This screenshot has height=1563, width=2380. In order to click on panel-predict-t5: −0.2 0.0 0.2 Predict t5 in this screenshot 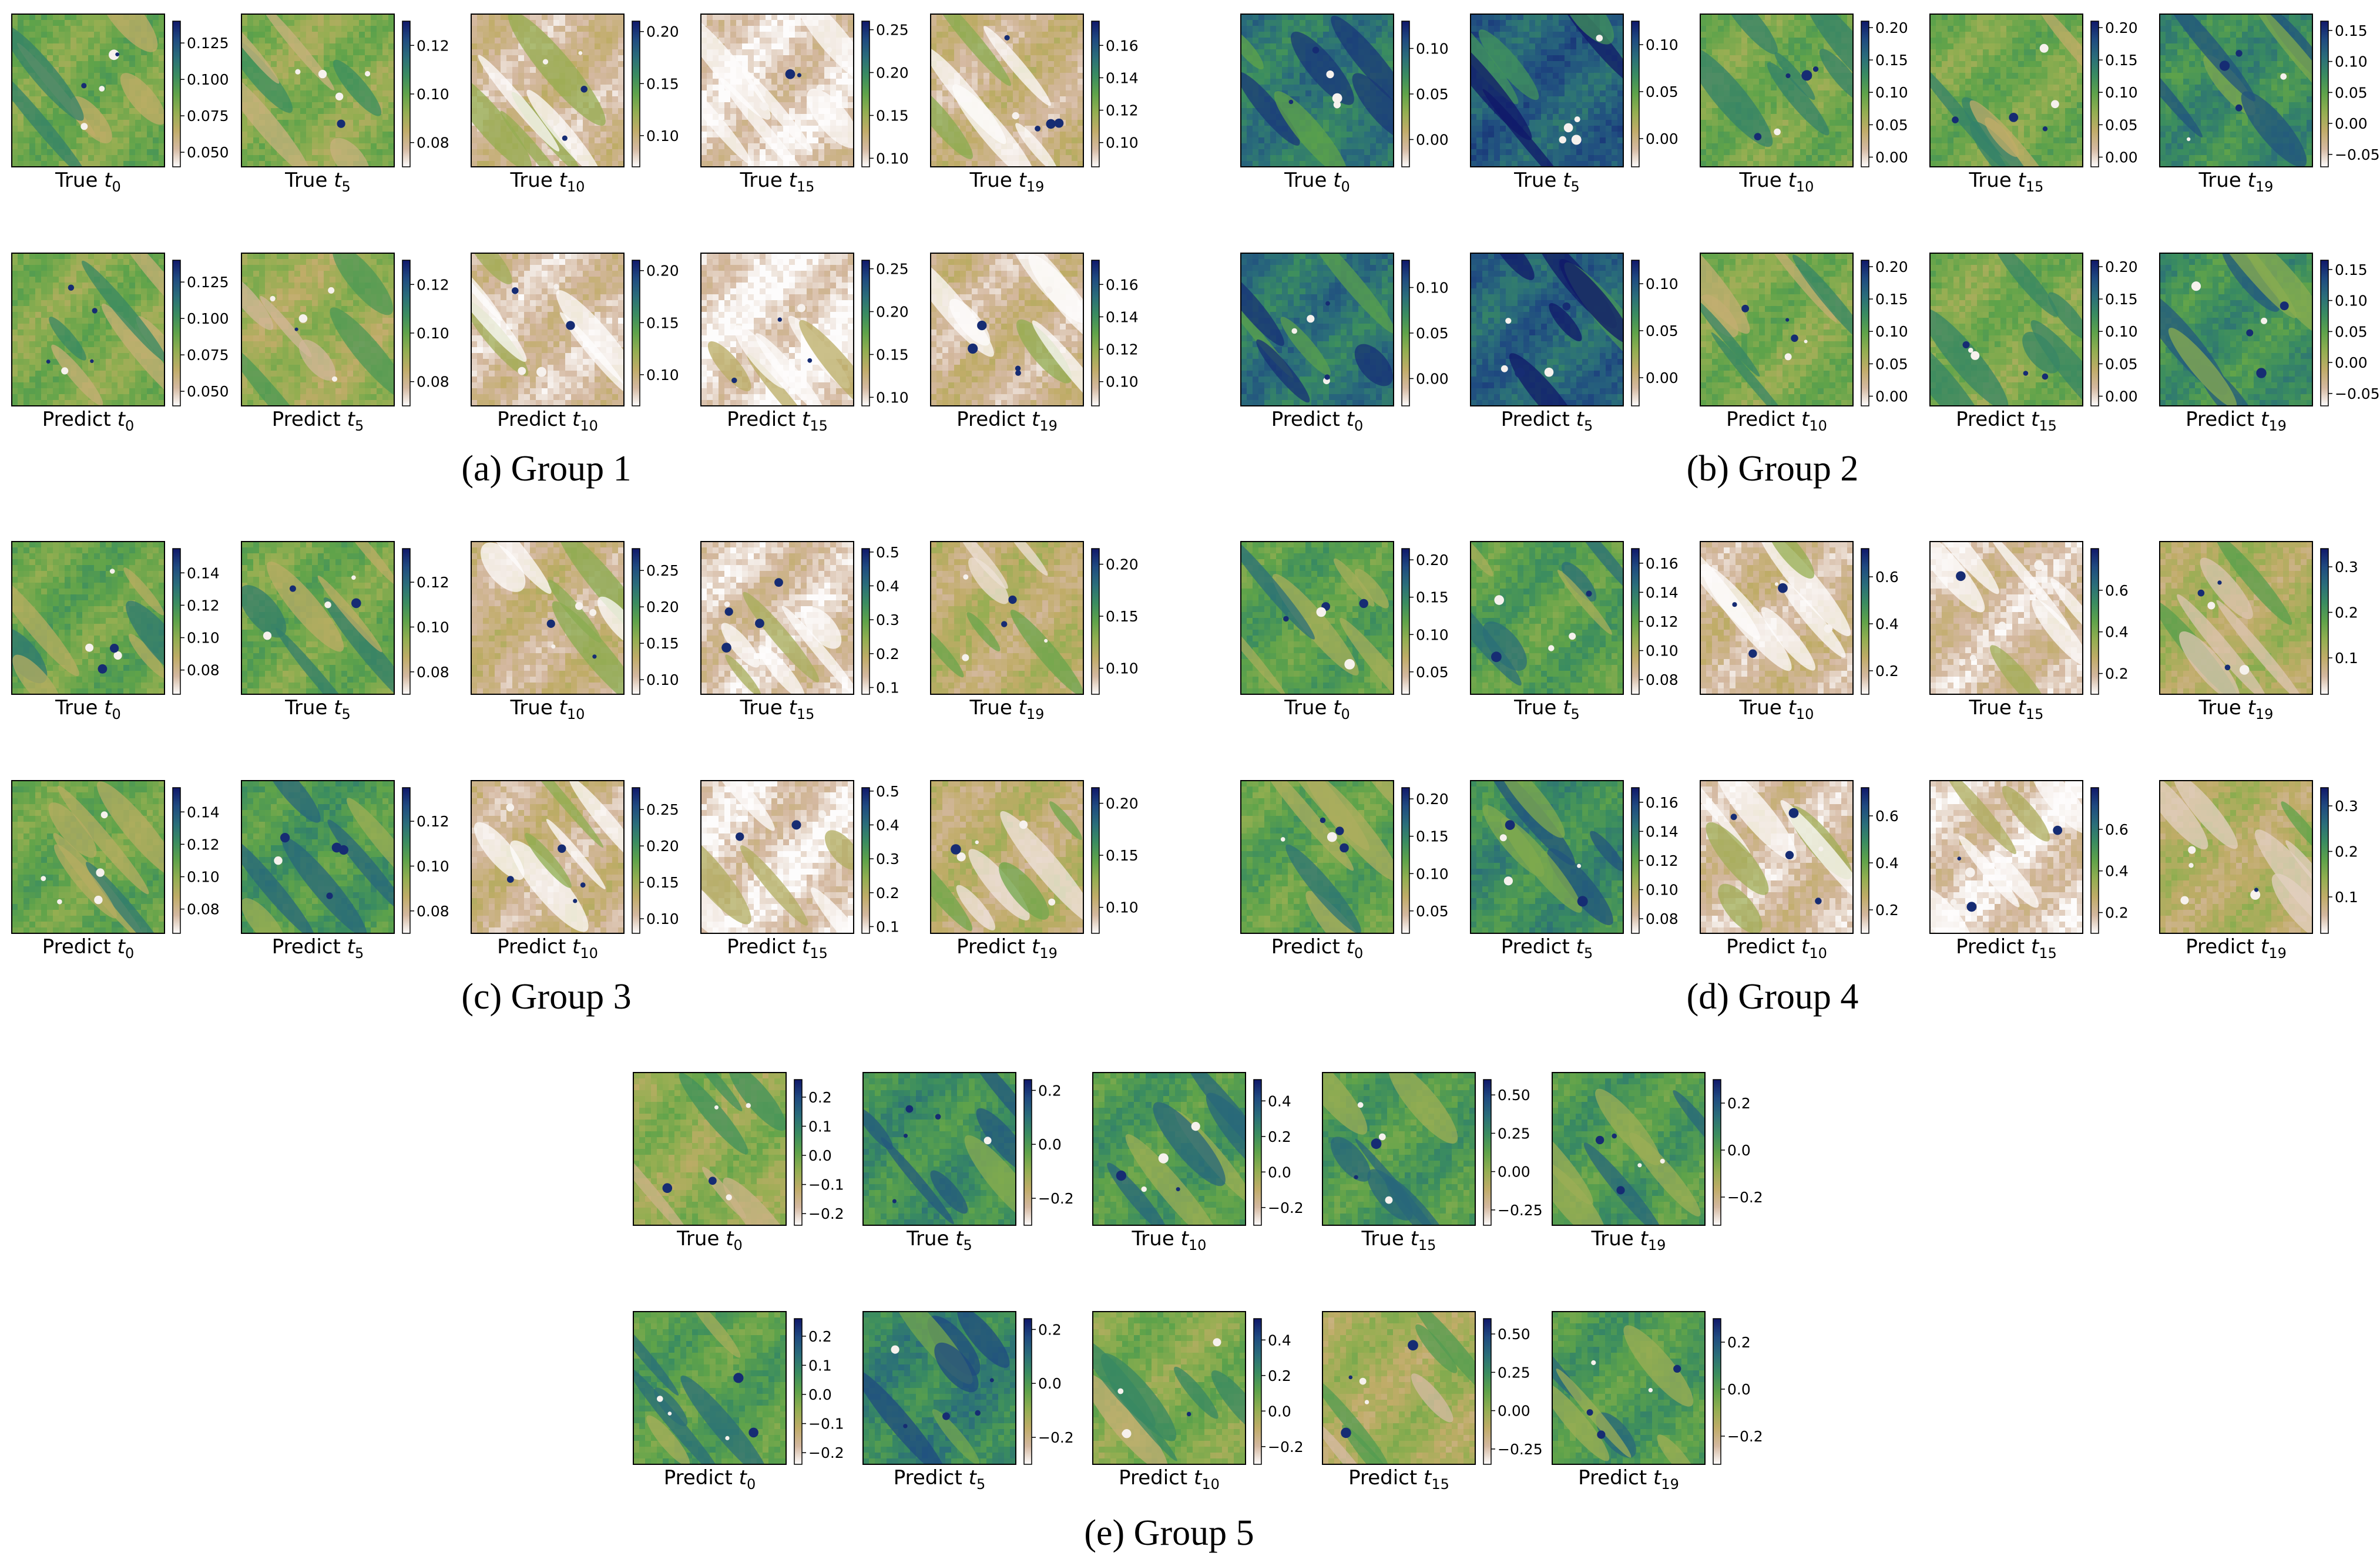, I will do `click(968, 1402)`.